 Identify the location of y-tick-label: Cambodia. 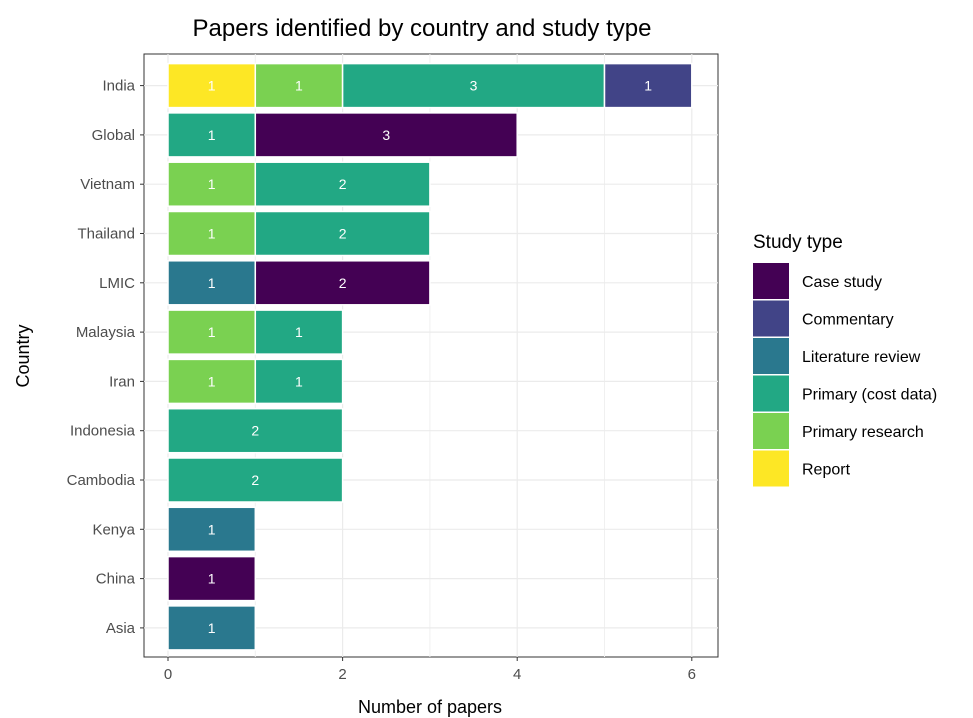
(101, 480).